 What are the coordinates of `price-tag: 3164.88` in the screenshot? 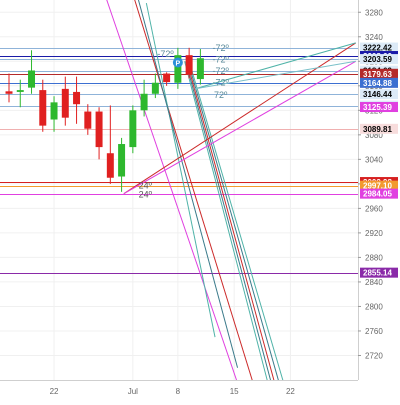 It's located at (377, 83).